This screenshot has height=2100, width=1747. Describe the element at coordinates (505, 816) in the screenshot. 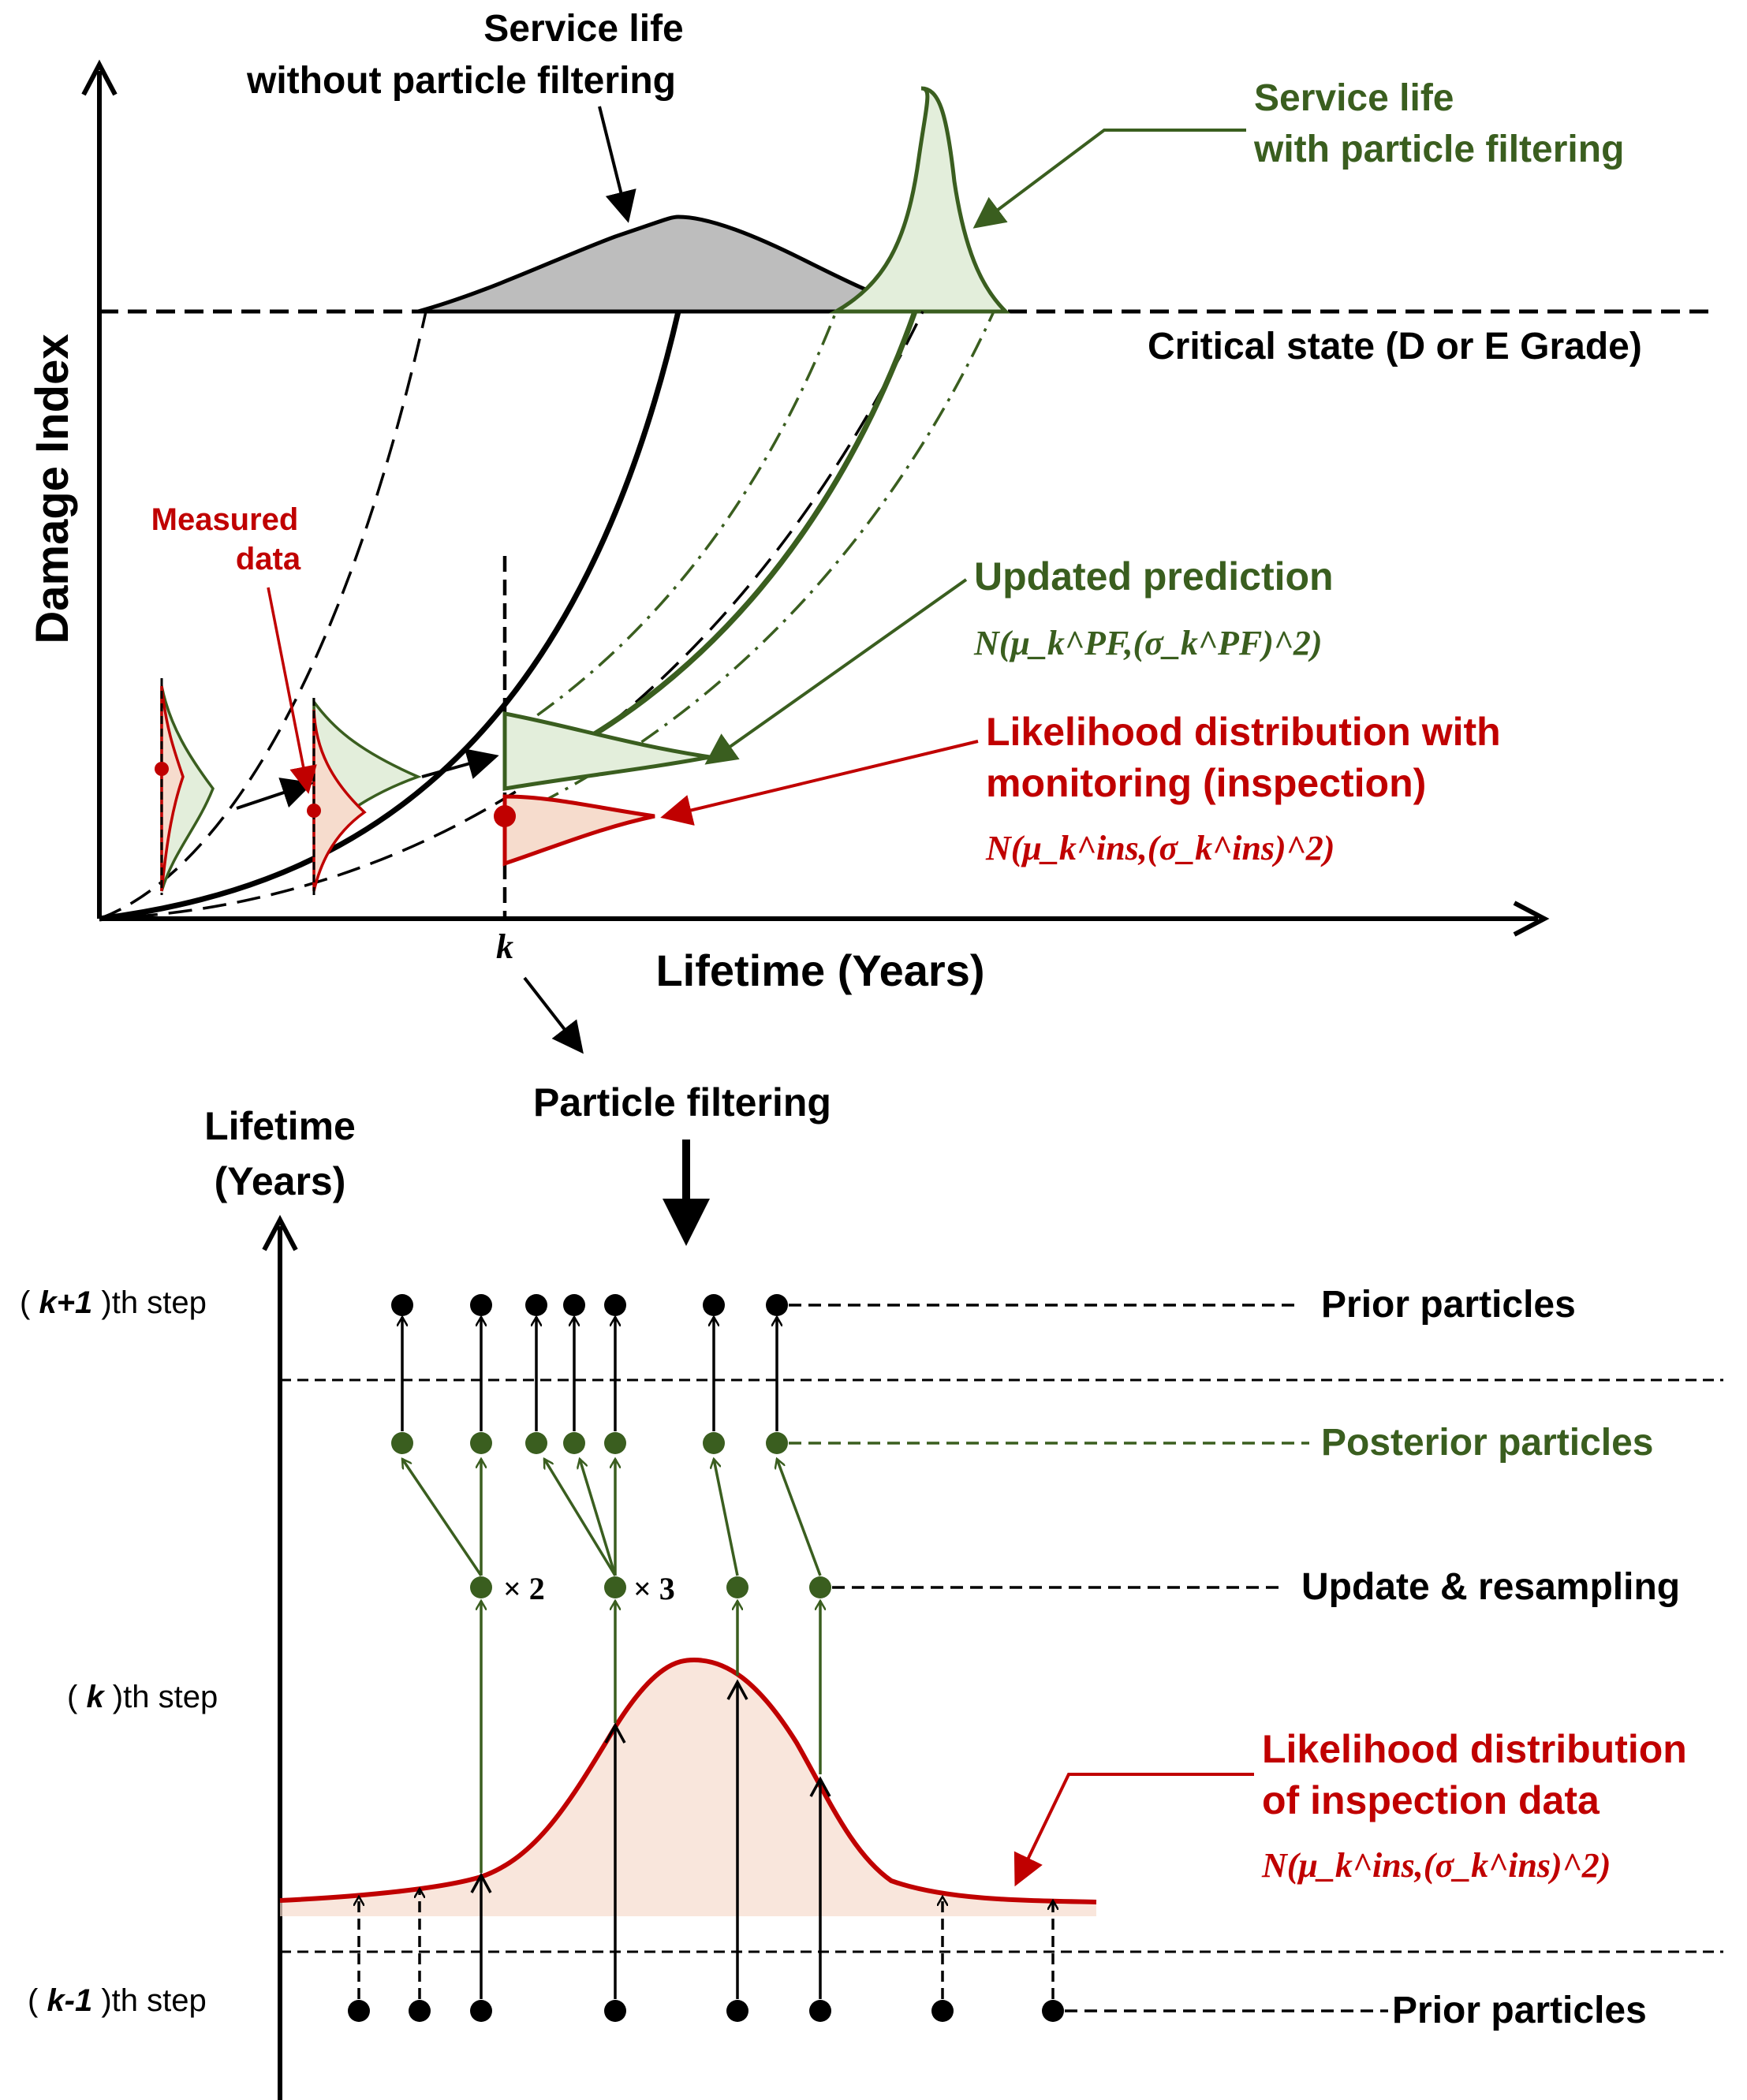

I see `measured-point-k` at that location.